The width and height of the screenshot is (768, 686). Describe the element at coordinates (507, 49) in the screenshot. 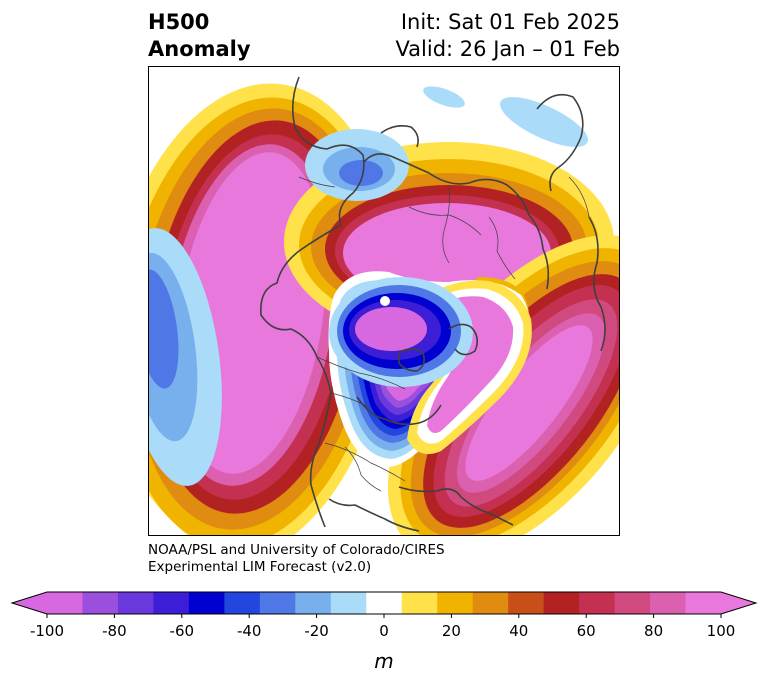

I see `valid-date-label: Valid: 26 Jan – 01 Feb` at that location.